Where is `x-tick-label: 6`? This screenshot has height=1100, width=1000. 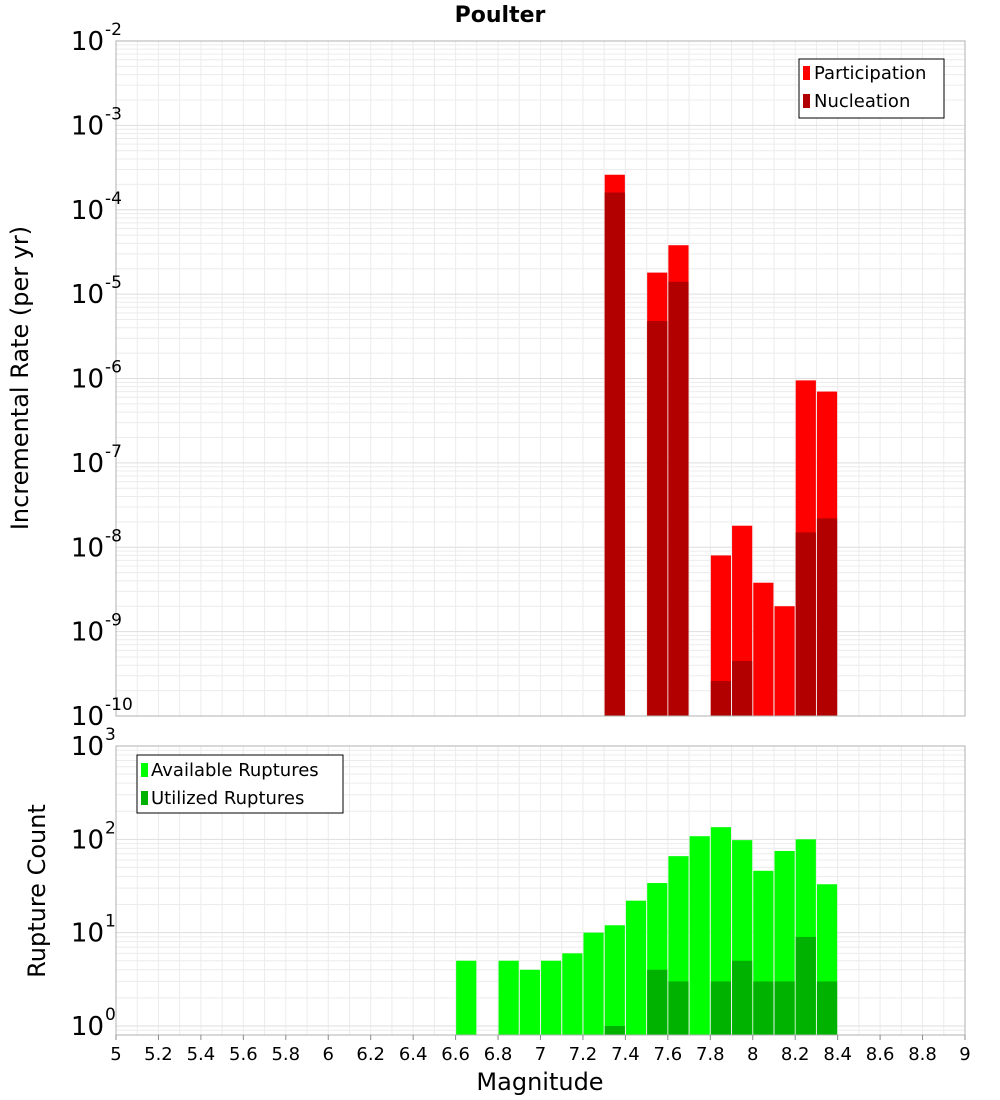 x-tick-label: 6 is located at coordinates (328, 1054).